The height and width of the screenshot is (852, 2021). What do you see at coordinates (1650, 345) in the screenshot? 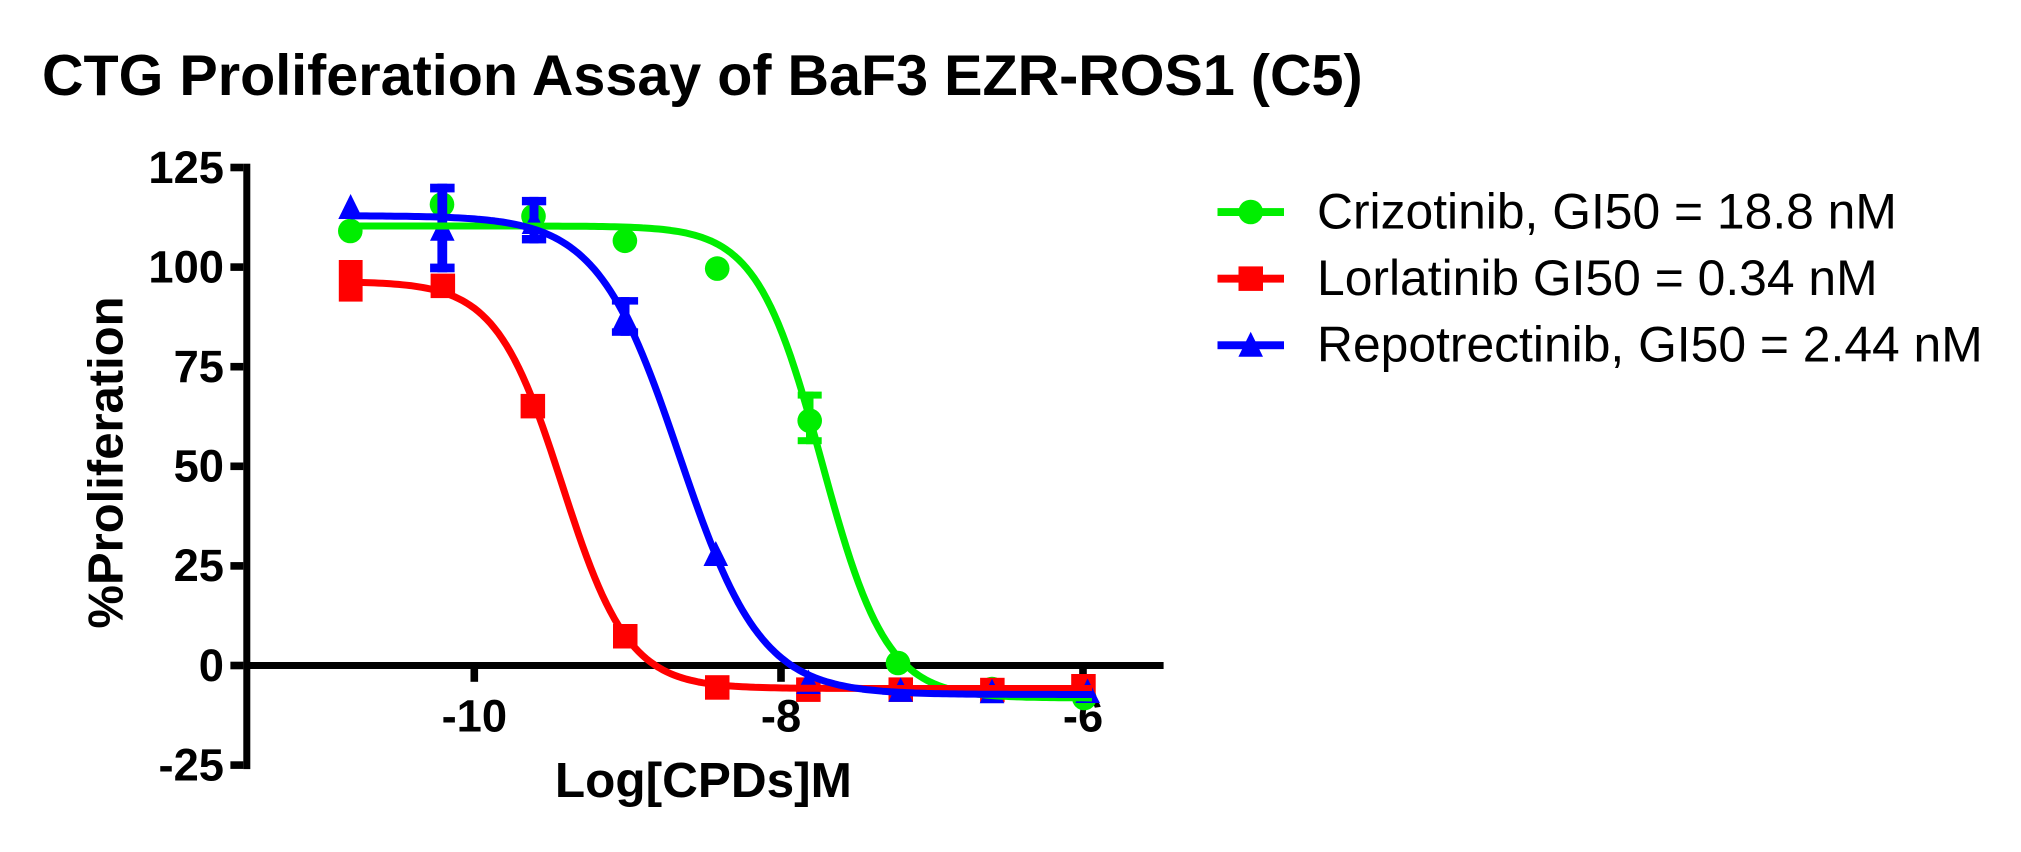
I see `svg-text: Repotrectinib, GI50 = 2.44 nM` at bounding box center [1650, 345].